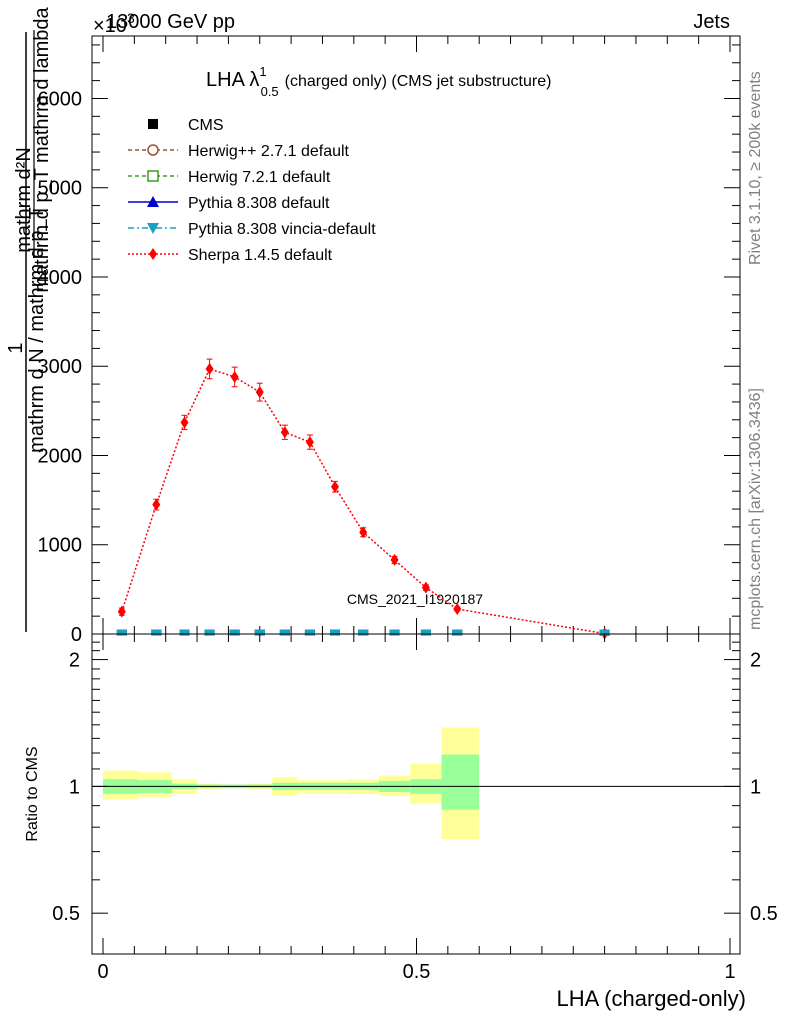 Image resolution: width=786 pixels, height=1024 pixels. What do you see at coordinates (153, 176) in the screenshot?
I see `legend-marker-herwig7` at bounding box center [153, 176].